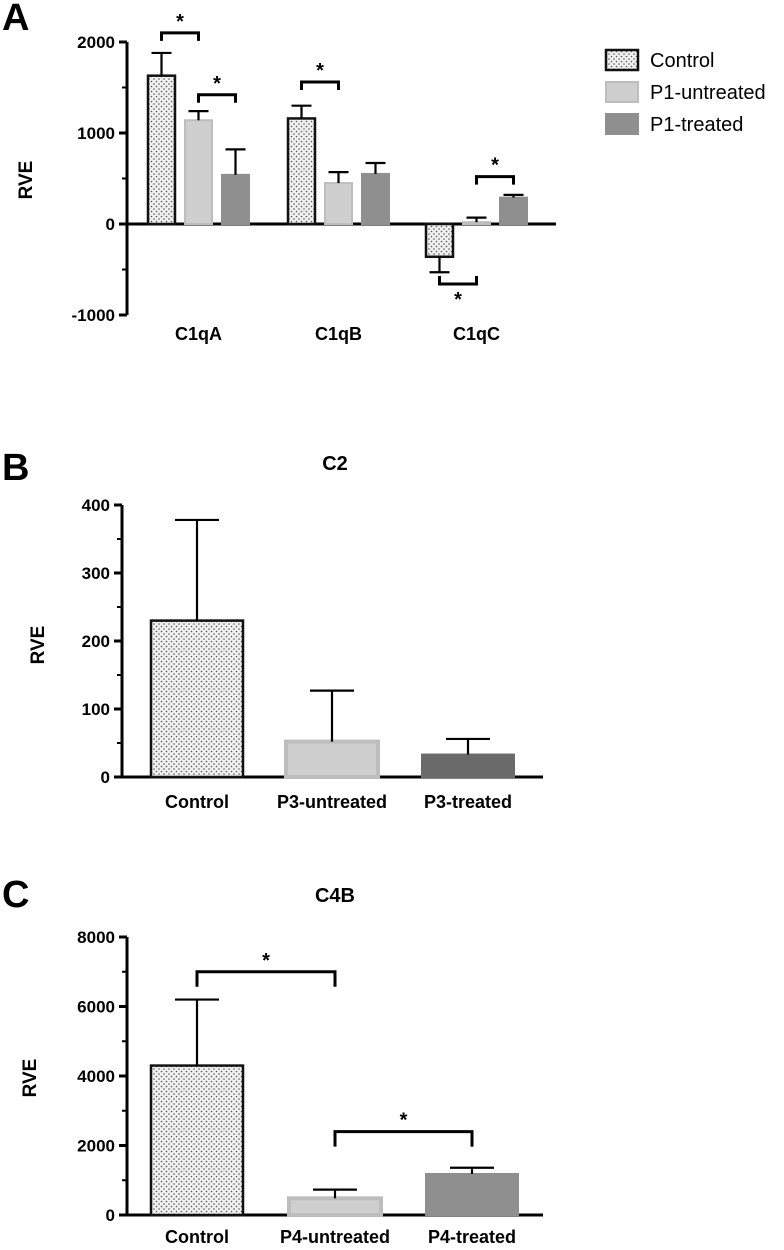 The image size is (784, 1250). I want to click on panel-letter: A, so click(15, 19).